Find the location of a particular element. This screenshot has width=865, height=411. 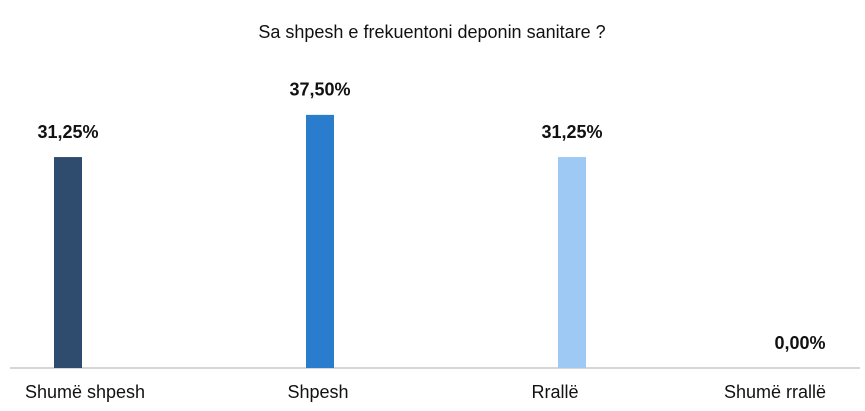

value-label: 0,00% is located at coordinates (799, 343).